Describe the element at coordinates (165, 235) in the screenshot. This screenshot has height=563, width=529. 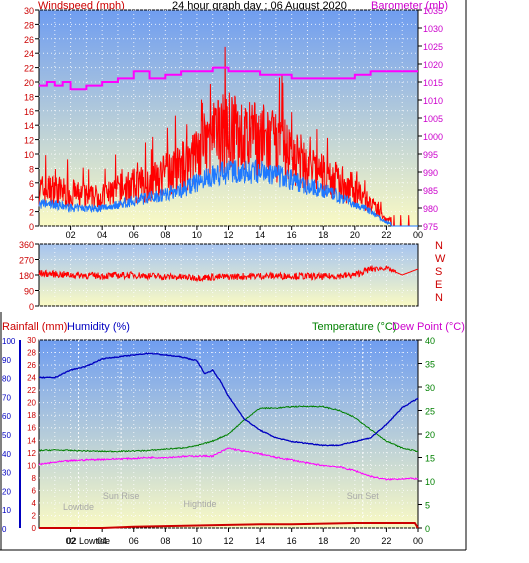
I see `x-tick-label-wind-08: 08` at that location.